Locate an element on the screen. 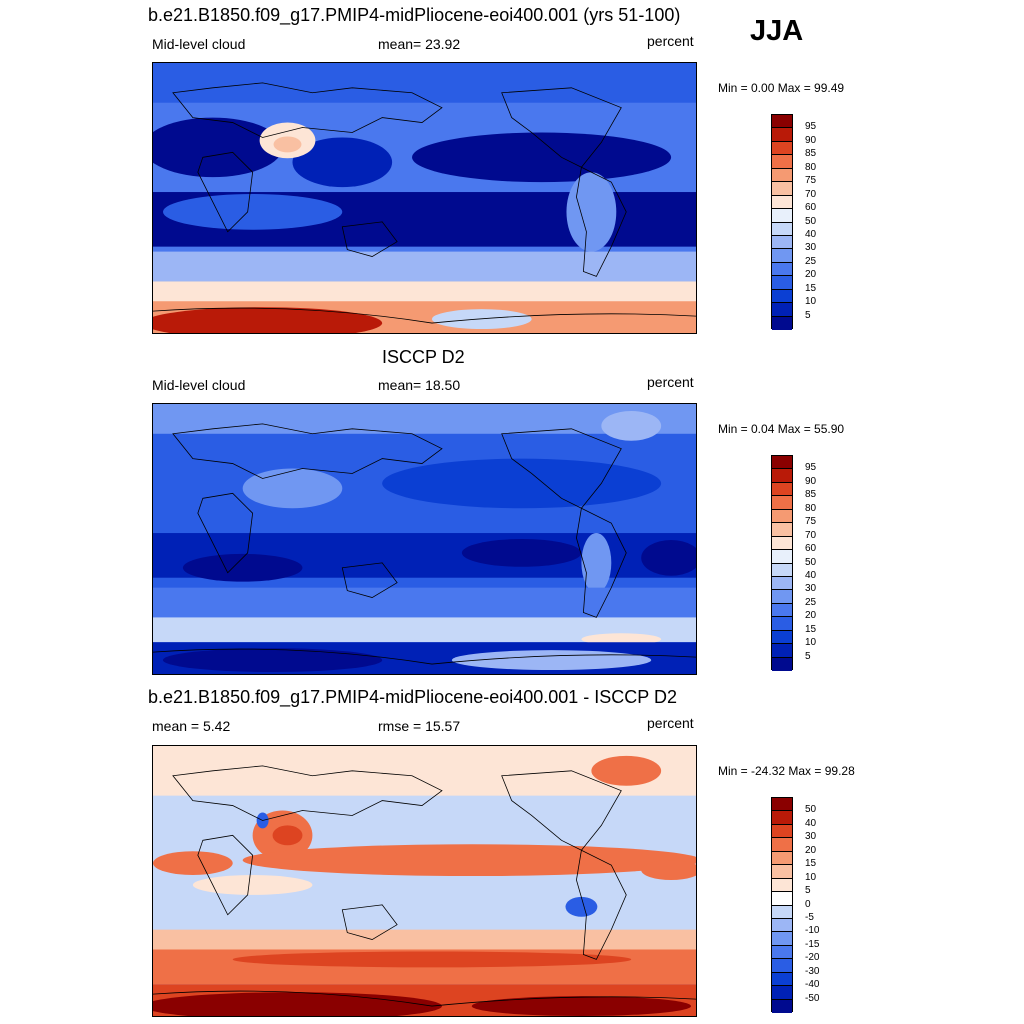 Image resolution: width=1024 pixels, height=1024 pixels. panel-3-rmse-label: rmse = 15.57 is located at coordinates (419, 726).